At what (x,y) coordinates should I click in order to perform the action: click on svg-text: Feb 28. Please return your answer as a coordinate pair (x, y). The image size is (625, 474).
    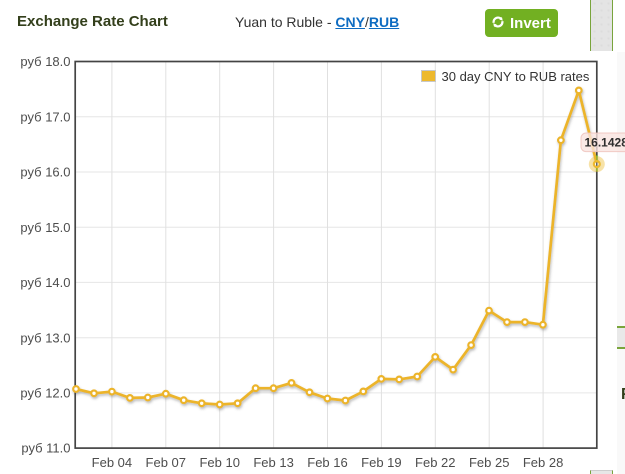
    Looking at the image, I should click on (543, 462).